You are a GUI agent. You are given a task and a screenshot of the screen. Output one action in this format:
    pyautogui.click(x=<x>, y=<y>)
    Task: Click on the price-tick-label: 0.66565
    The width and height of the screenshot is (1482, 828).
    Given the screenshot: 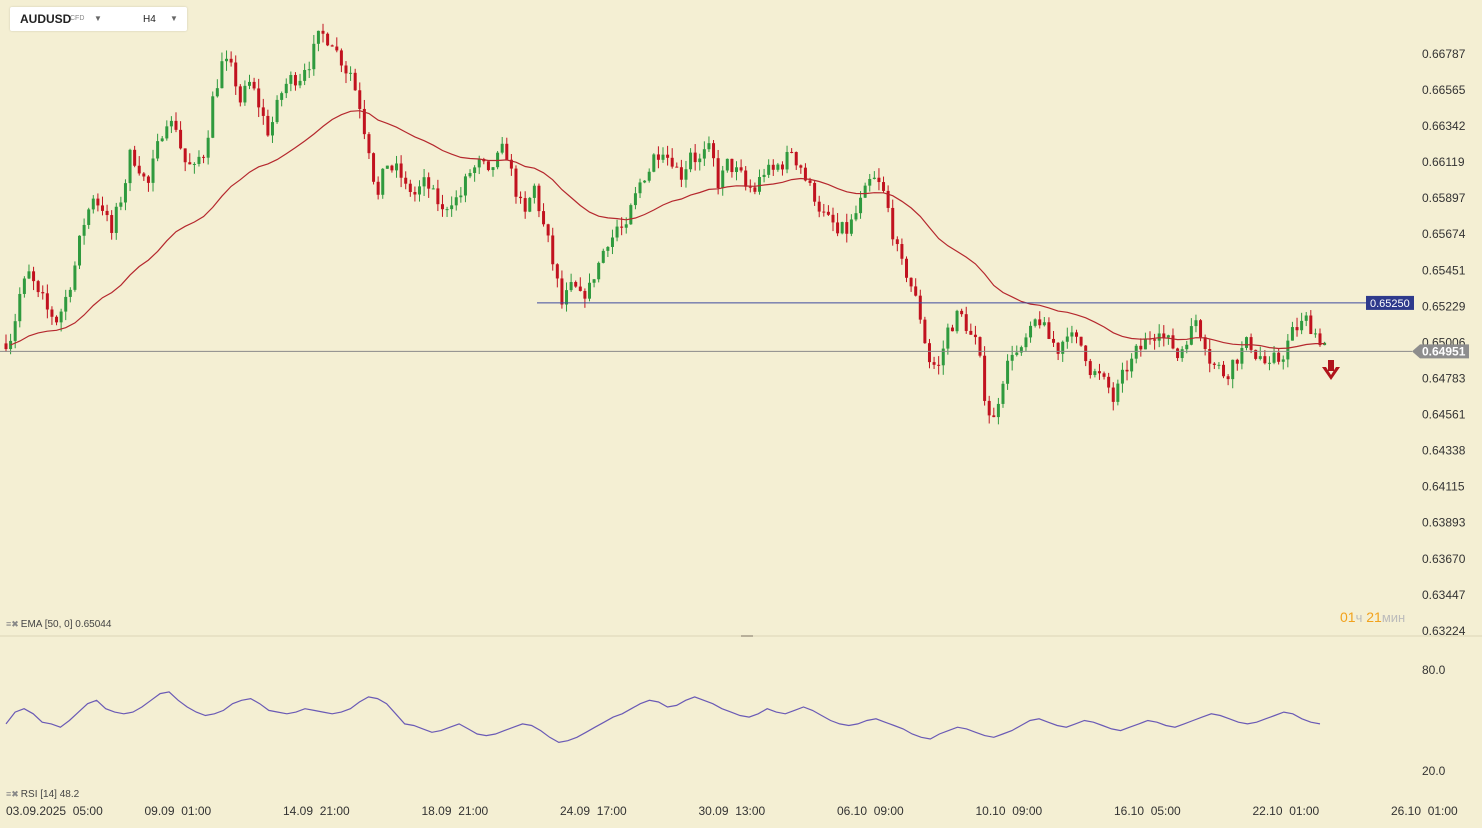 What is the action you would take?
    pyautogui.click(x=1444, y=90)
    